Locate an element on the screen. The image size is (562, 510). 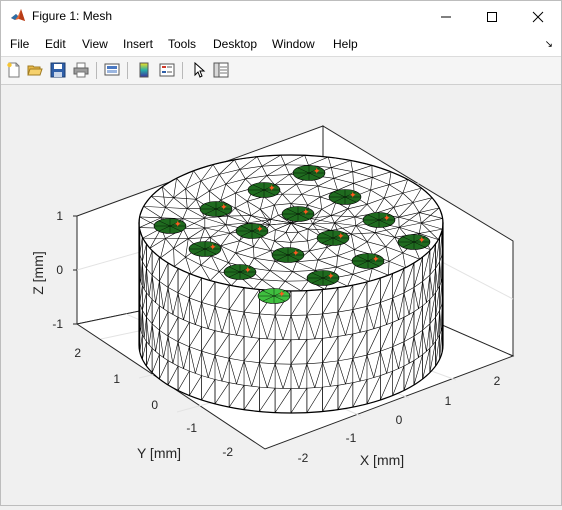
colorbar-button is located at coordinates (144, 70).